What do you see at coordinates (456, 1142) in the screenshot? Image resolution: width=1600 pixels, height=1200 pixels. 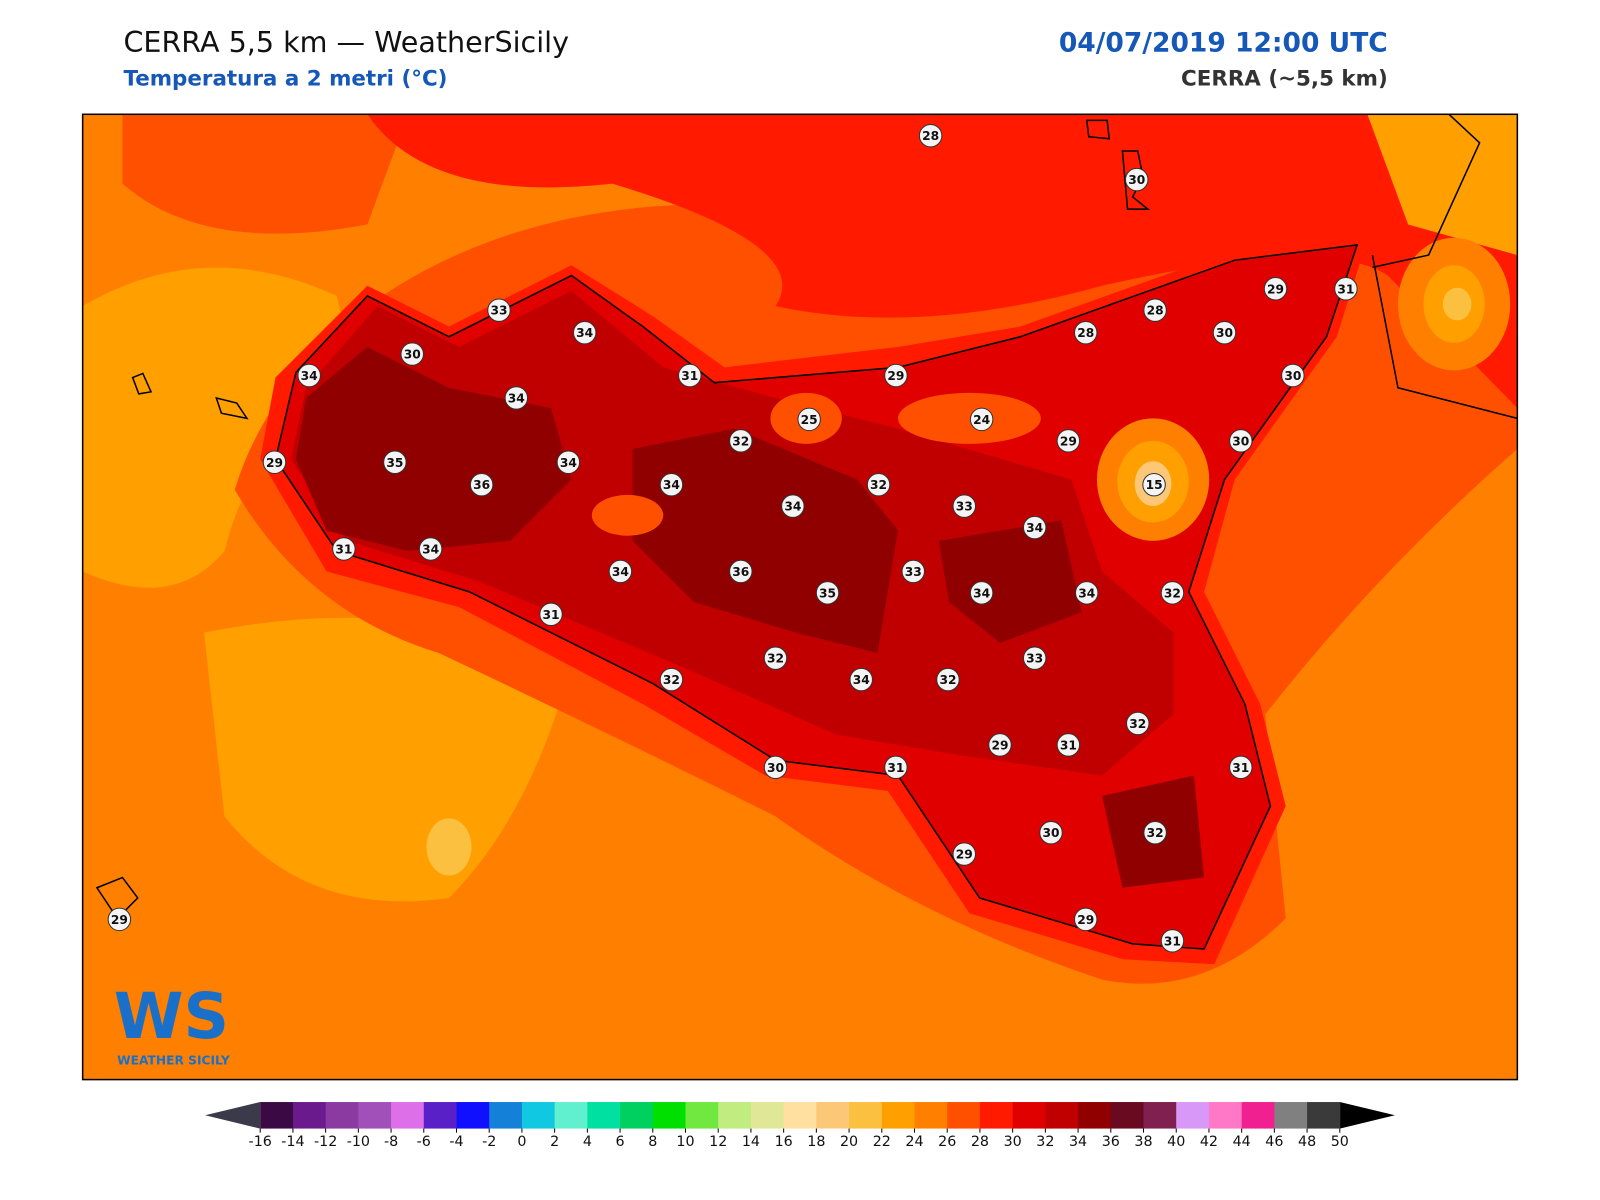 I see `colorbar-tick-label: -4` at bounding box center [456, 1142].